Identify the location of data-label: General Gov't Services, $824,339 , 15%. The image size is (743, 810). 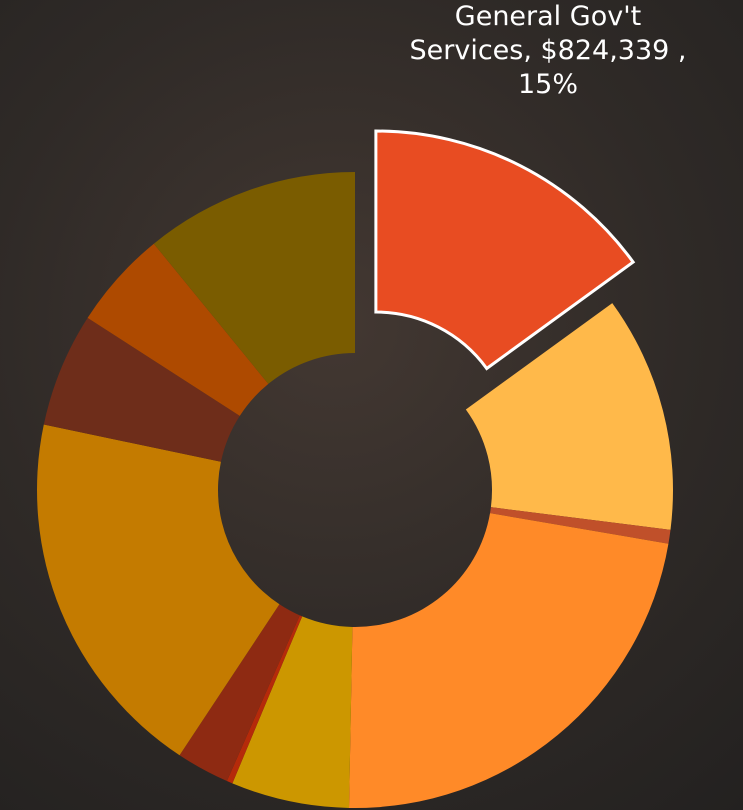
(548, 50).